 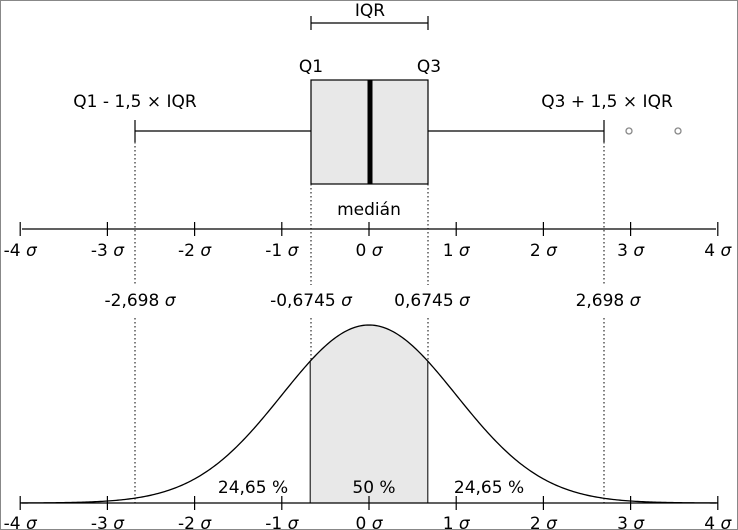 I want to click on bottom-axis-tick-label: 1 σ, so click(x=457, y=522).